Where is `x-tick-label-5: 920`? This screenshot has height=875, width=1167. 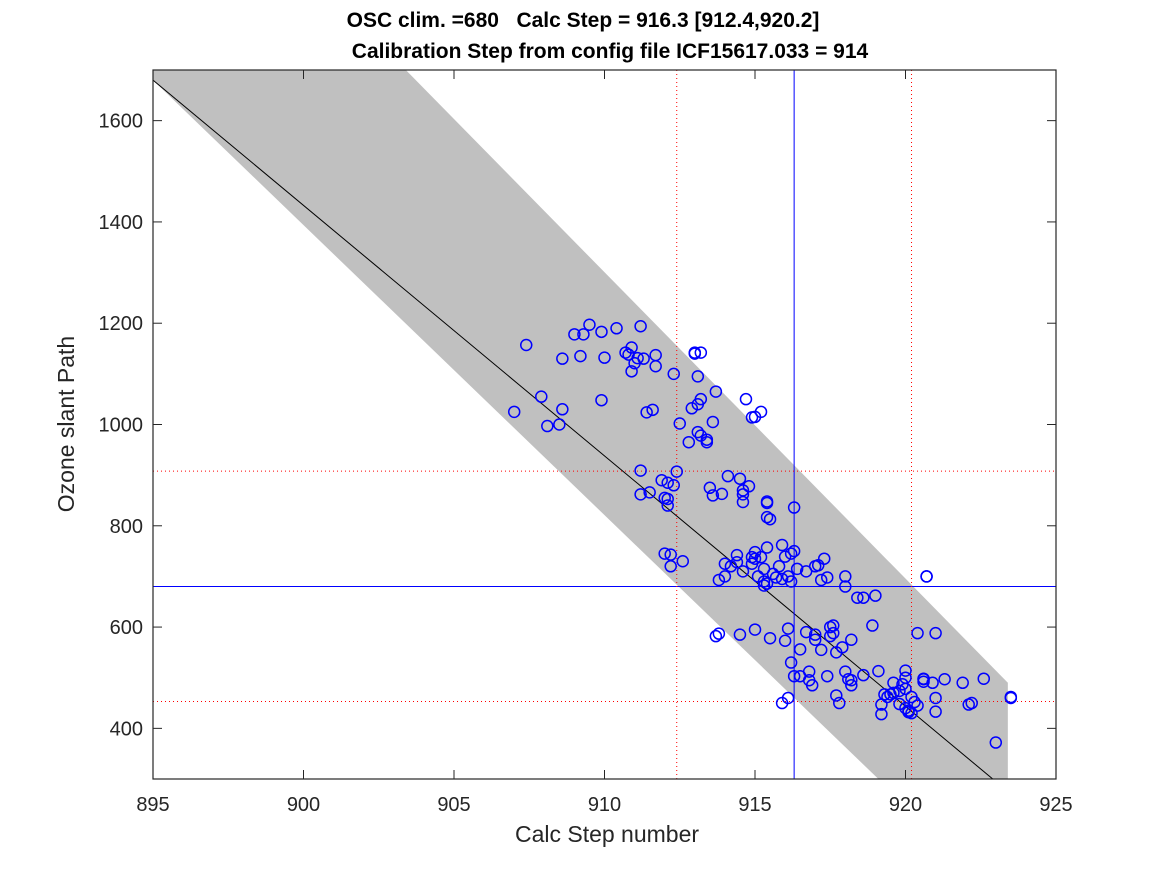
x-tick-label-5: 920 is located at coordinates (905, 805).